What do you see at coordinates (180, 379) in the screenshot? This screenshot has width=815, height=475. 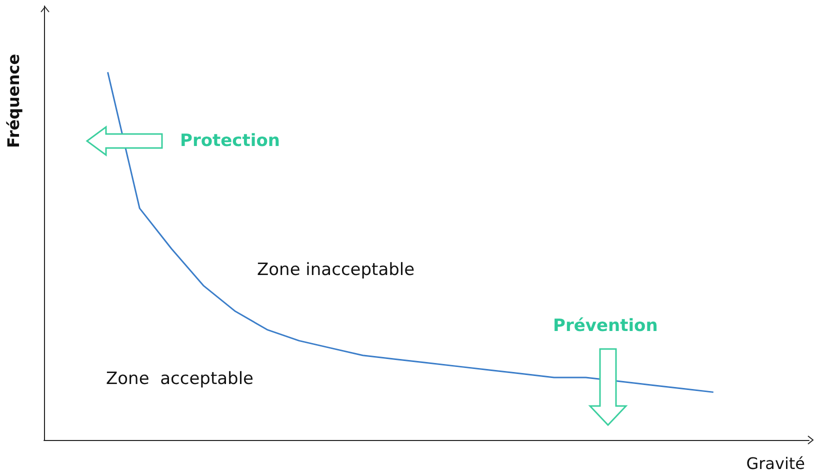 I see `annotation: Zone acceptable` at bounding box center [180, 379].